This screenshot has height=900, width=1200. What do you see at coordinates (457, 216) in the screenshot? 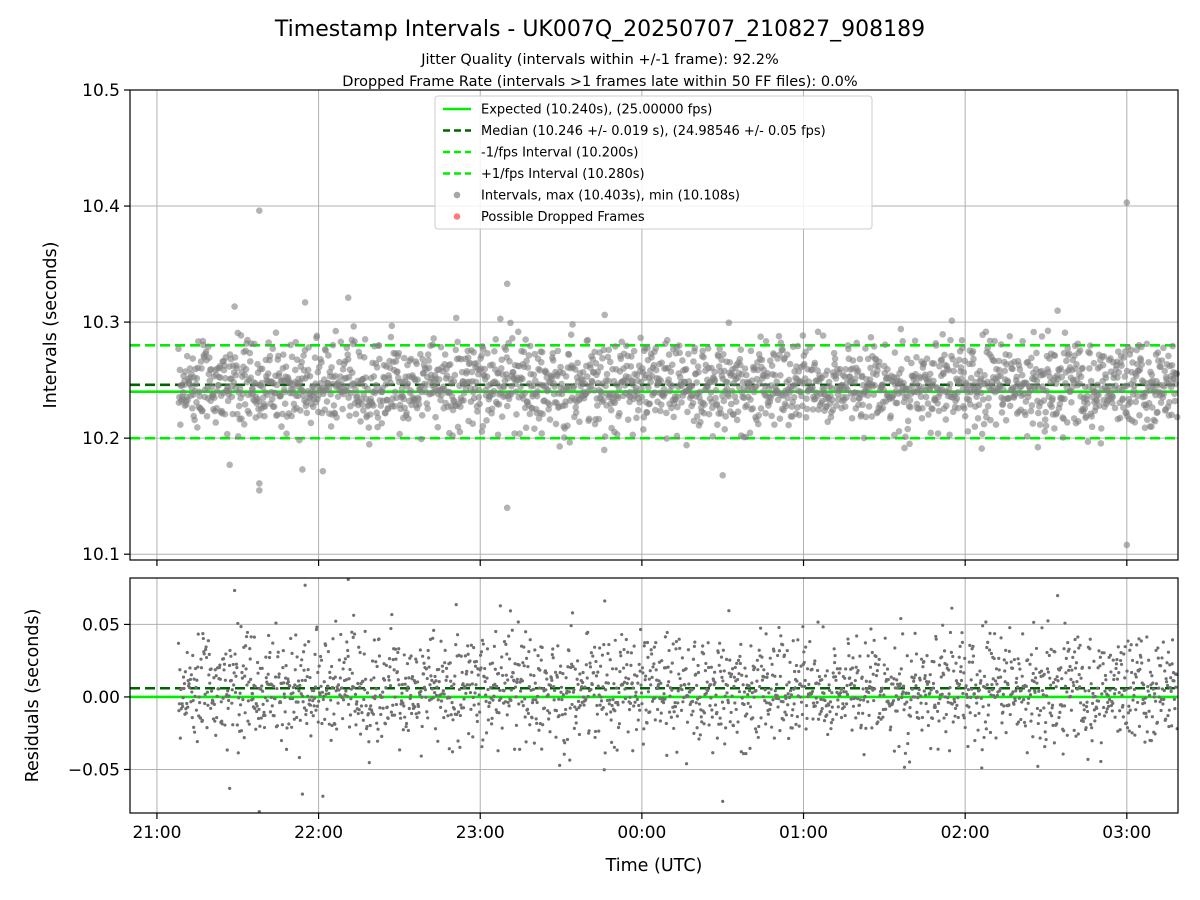
I see `legend-marker-swatch` at bounding box center [457, 216].